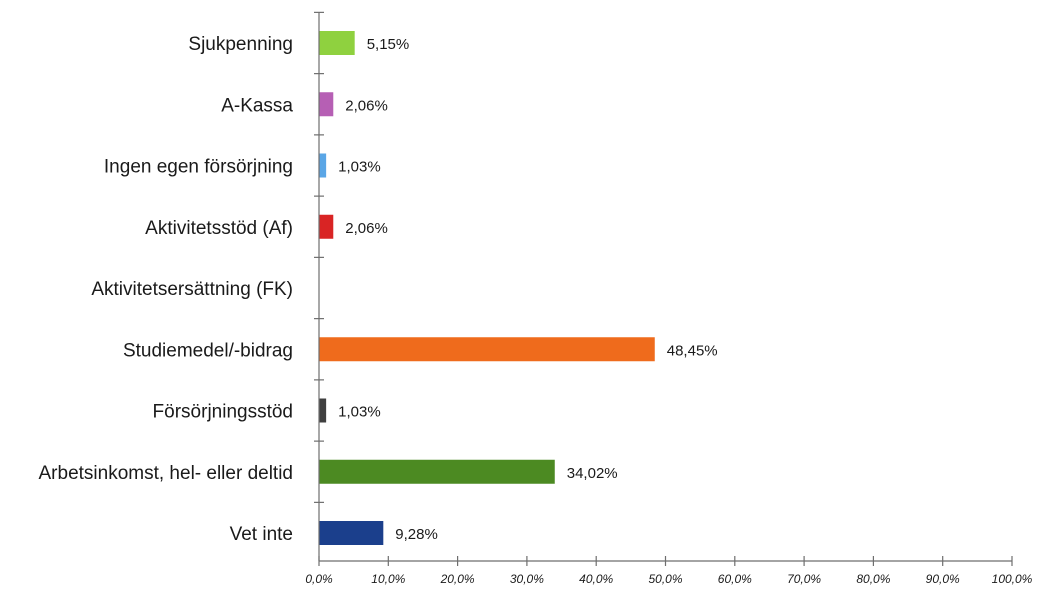  Describe the element at coordinates (1012, 579) in the screenshot. I see `x-tick-label: 100,0%` at that location.